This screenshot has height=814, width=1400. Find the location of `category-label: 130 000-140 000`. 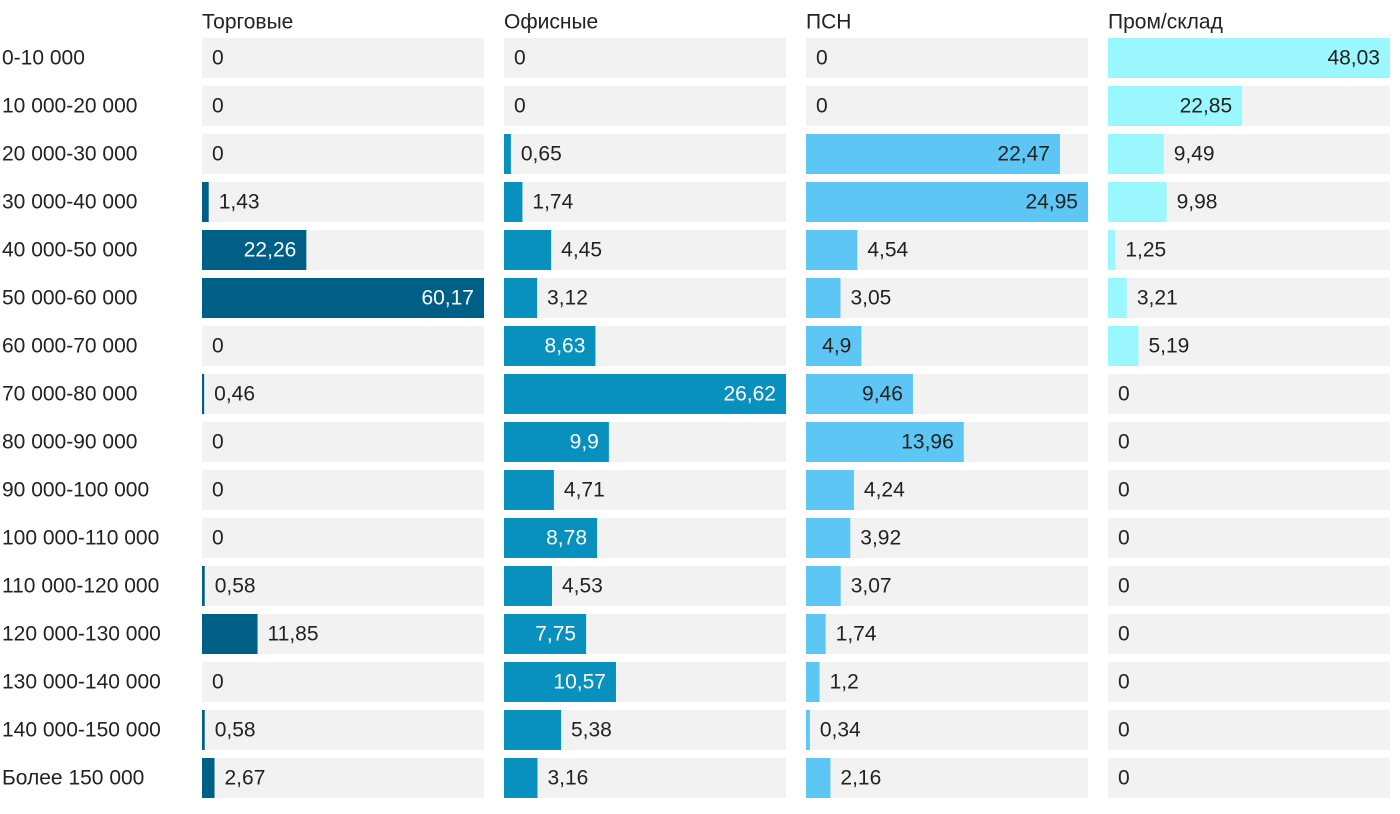

category-label: 130 000-140 000 is located at coordinates (81, 682).